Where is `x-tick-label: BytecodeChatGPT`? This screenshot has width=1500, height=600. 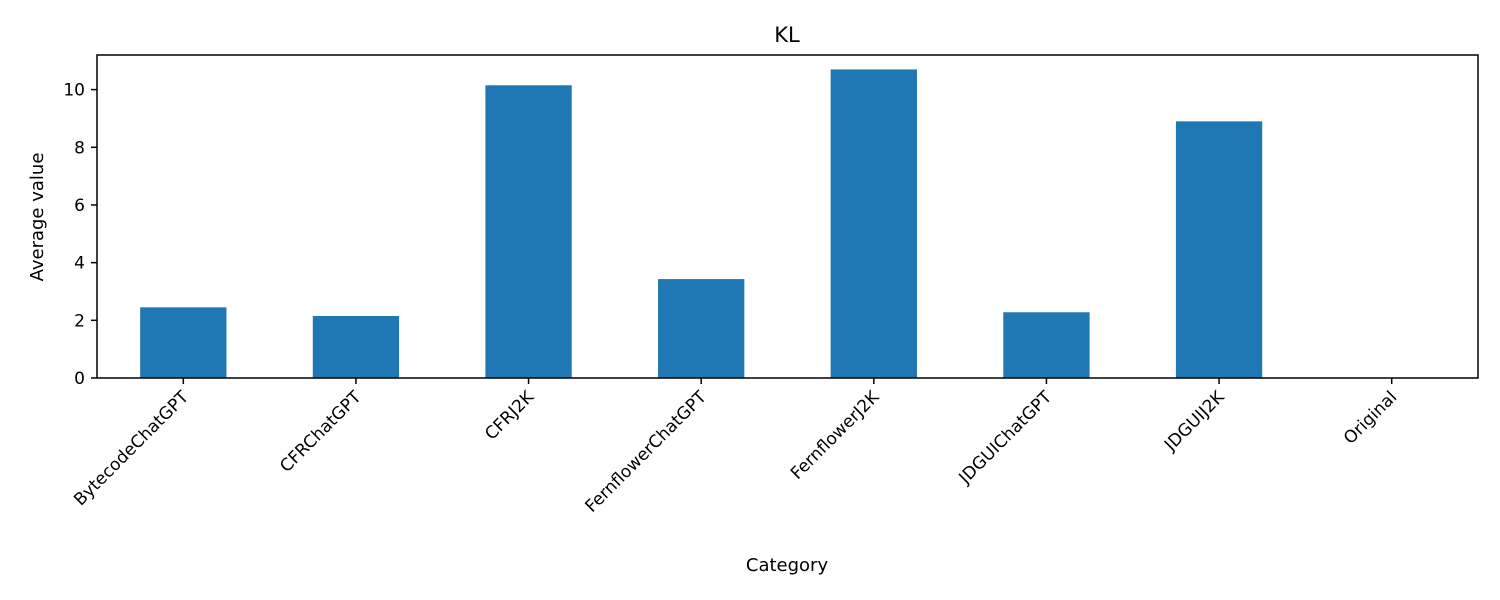 x-tick-label: BytecodeChatGPT is located at coordinates (131, 448).